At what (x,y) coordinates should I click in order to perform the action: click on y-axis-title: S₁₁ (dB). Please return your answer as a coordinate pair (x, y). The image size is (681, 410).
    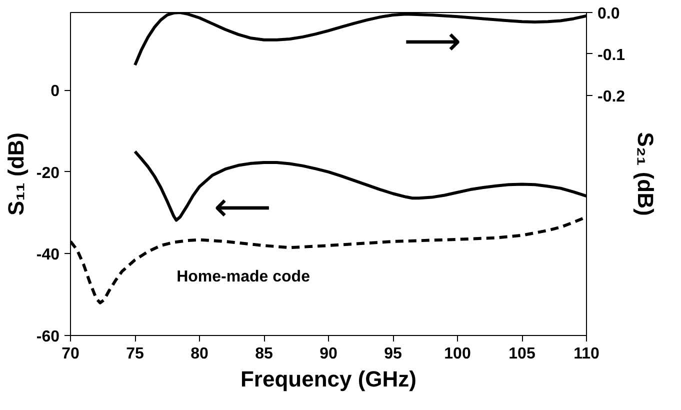
    Looking at the image, I should click on (15, 174).